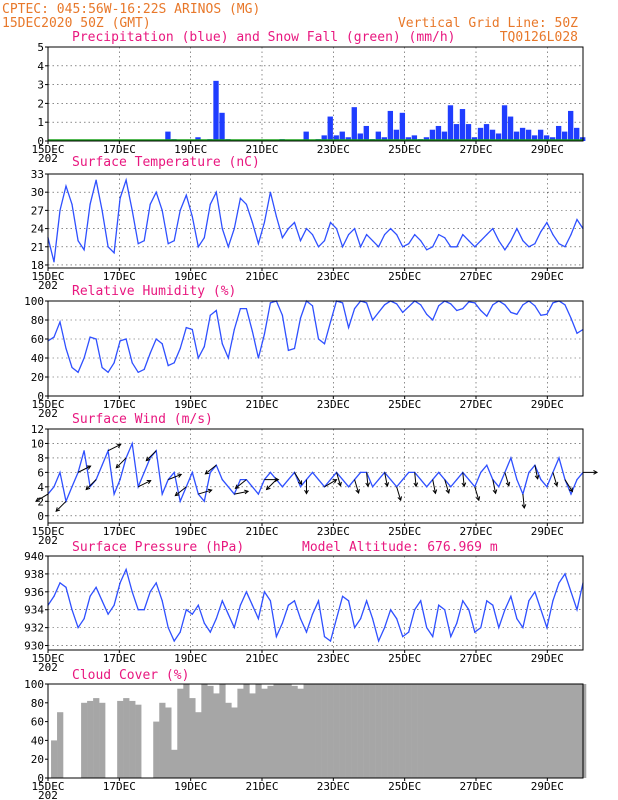  What do you see at coordinates (34, 646) in the screenshot?
I see `y-tick-label: 930` at bounding box center [34, 646].